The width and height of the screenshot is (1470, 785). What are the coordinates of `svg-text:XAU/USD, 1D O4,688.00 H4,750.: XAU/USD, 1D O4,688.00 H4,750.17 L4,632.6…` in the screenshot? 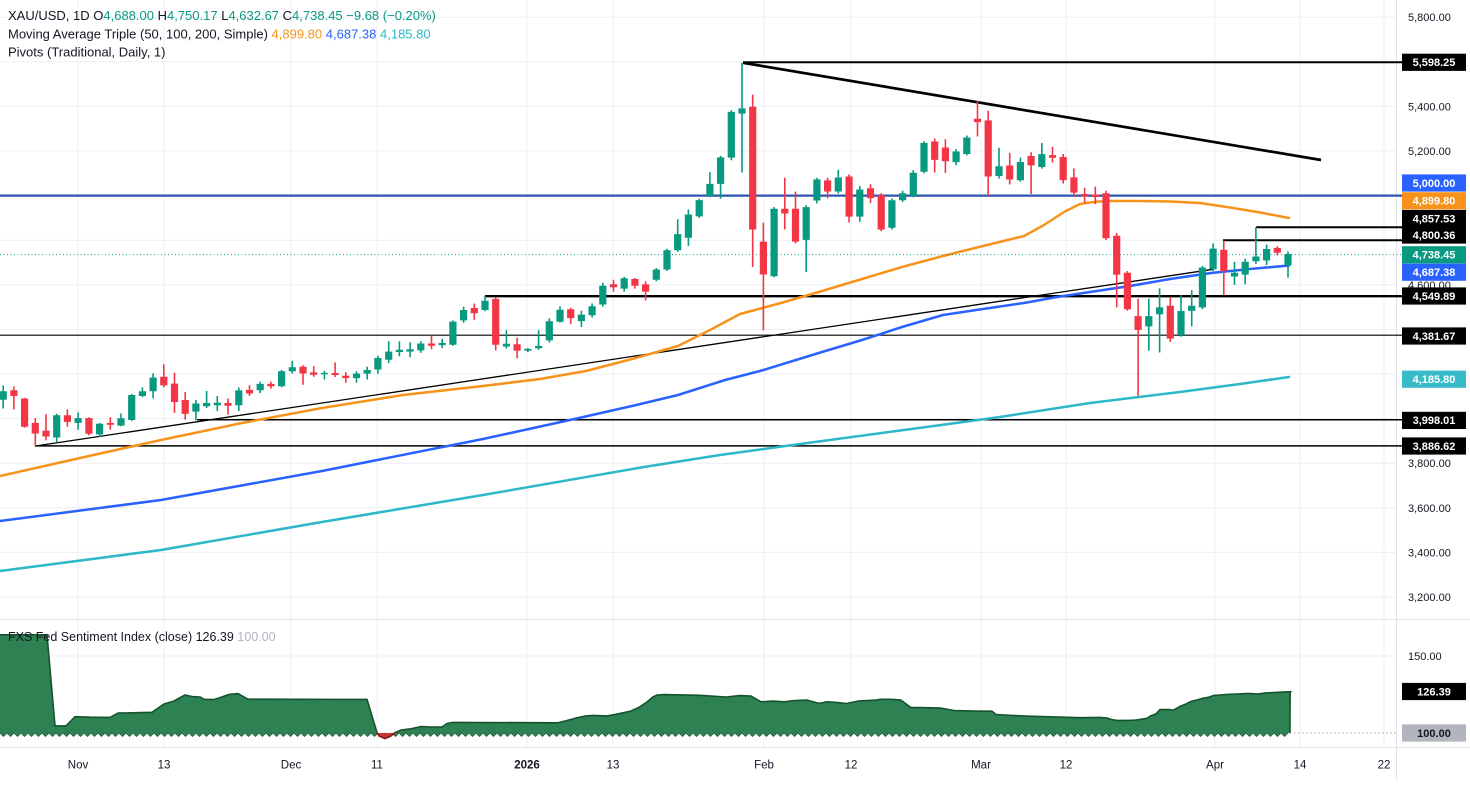 It's located at (222, 15).